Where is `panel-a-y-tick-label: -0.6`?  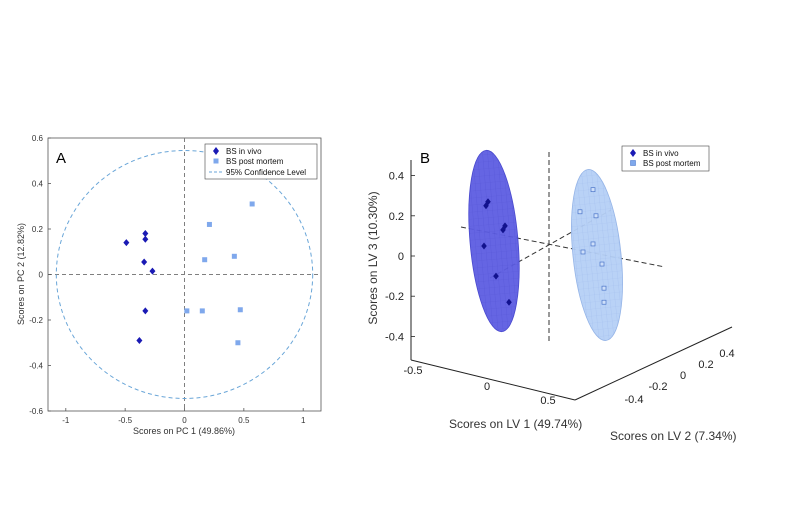
panel-a-y-tick-label: -0.6 is located at coordinates (36, 411).